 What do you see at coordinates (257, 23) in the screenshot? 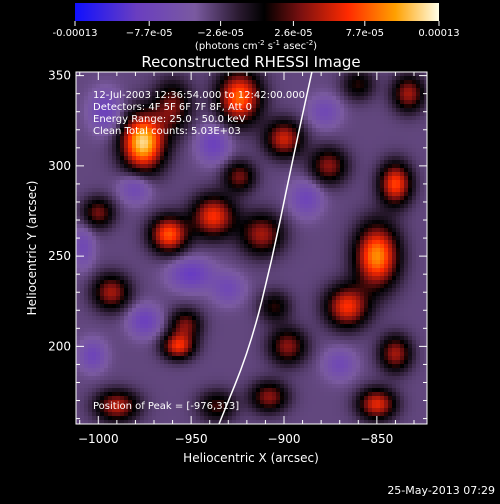
I see `colorbar-ticks` at bounding box center [257, 23].